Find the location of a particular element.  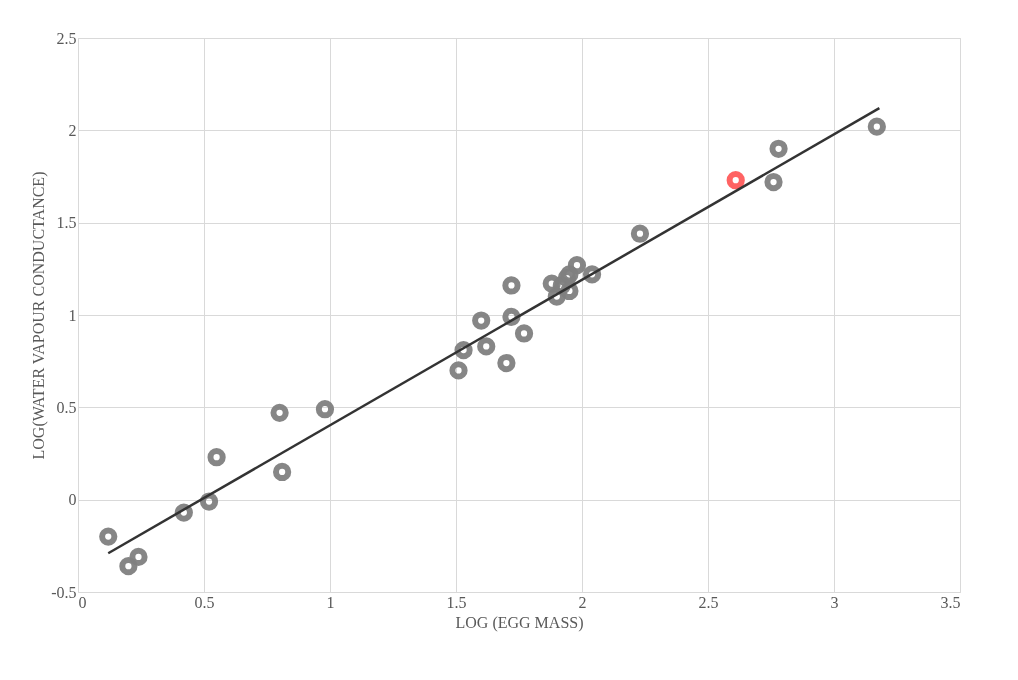

y-tick-label: 2 is located at coordinates (72, 130).